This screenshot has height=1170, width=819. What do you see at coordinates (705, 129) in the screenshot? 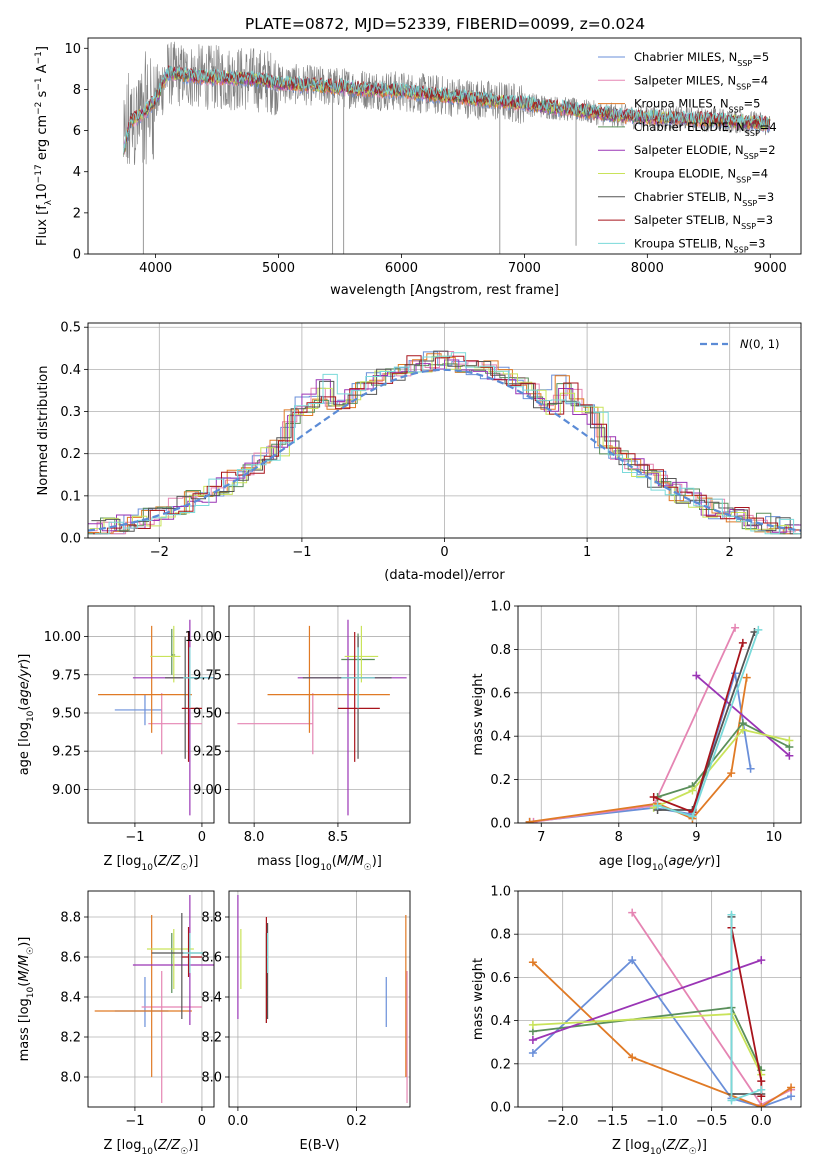
I see `legend-label: Chabrier ELODIE, NSSP=4` at bounding box center [705, 129].